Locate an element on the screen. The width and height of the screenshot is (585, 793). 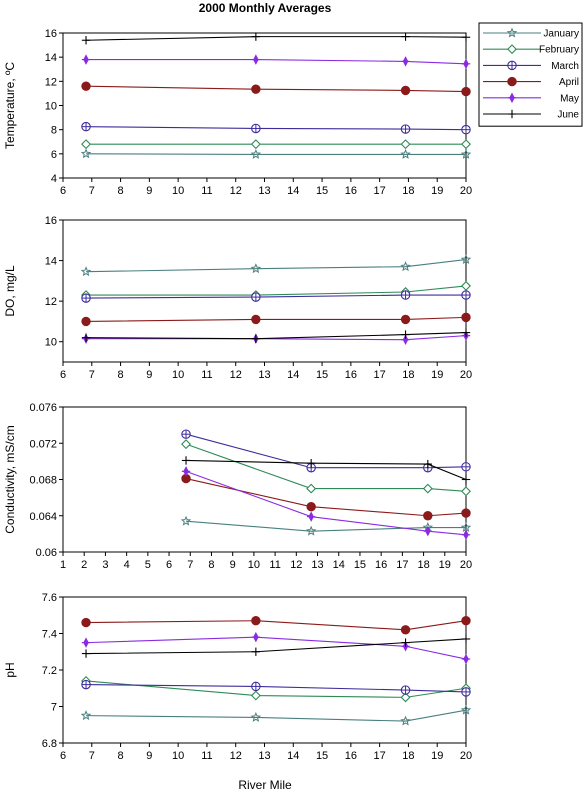
x-tick-label: 8 is located at coordinates (121, 756).